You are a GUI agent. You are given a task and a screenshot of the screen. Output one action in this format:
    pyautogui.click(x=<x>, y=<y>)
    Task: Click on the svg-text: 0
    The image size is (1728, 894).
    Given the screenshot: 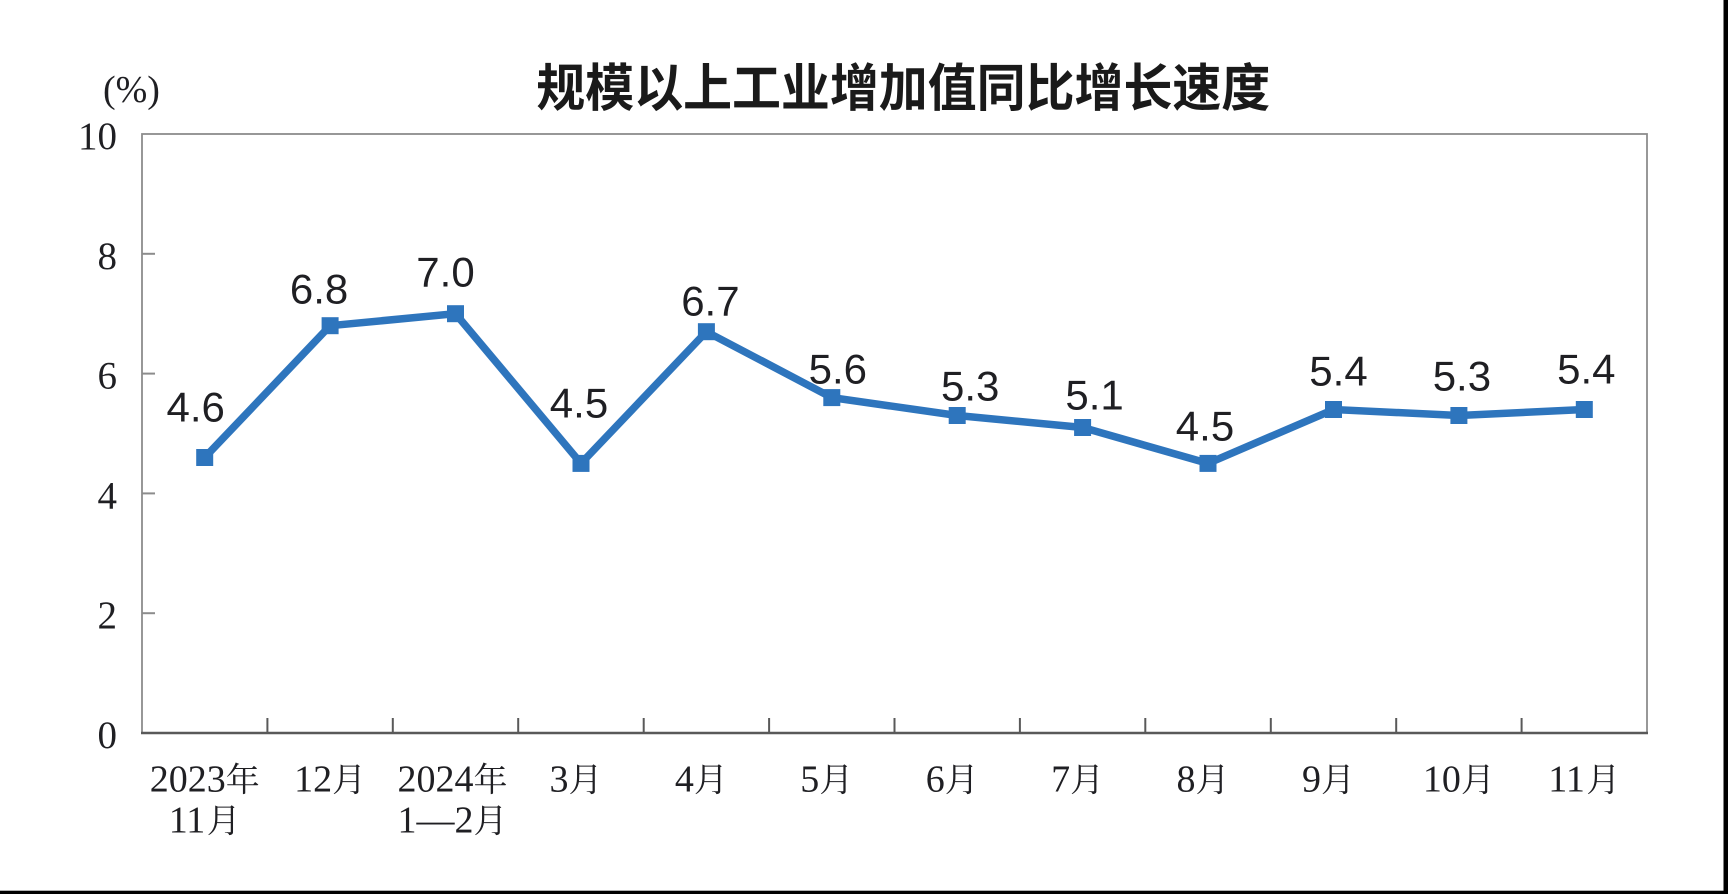 What is the action you would take?
    pyautogui.click(x=108, y=735)
    